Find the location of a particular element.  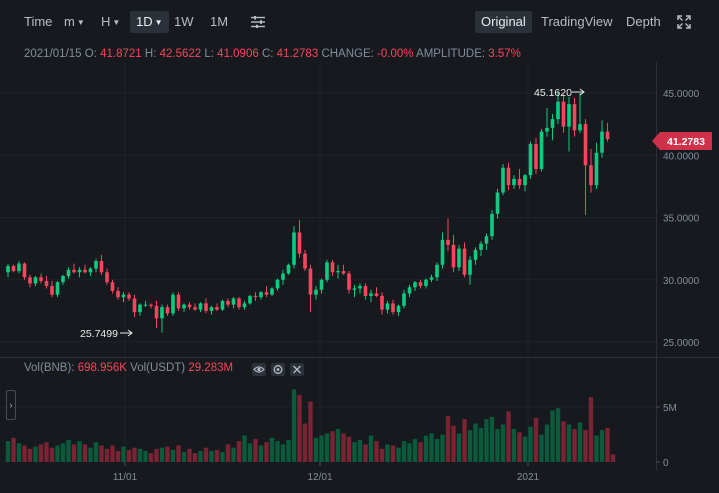

indicator-settings-button is located at coordinates (258, 22).